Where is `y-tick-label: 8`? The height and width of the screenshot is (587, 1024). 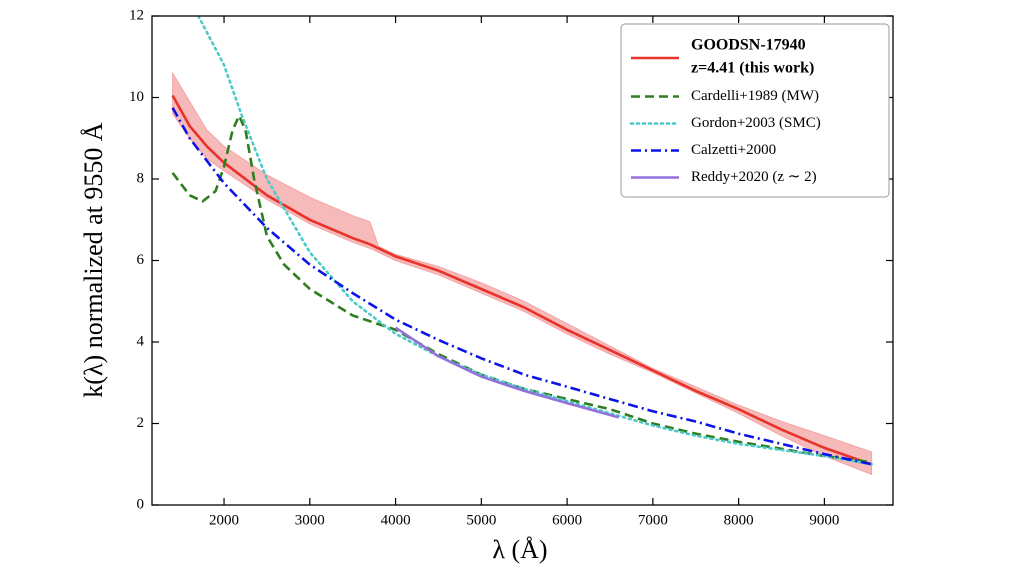 y-tick-label: 8 is located at coordinates (141, 178).